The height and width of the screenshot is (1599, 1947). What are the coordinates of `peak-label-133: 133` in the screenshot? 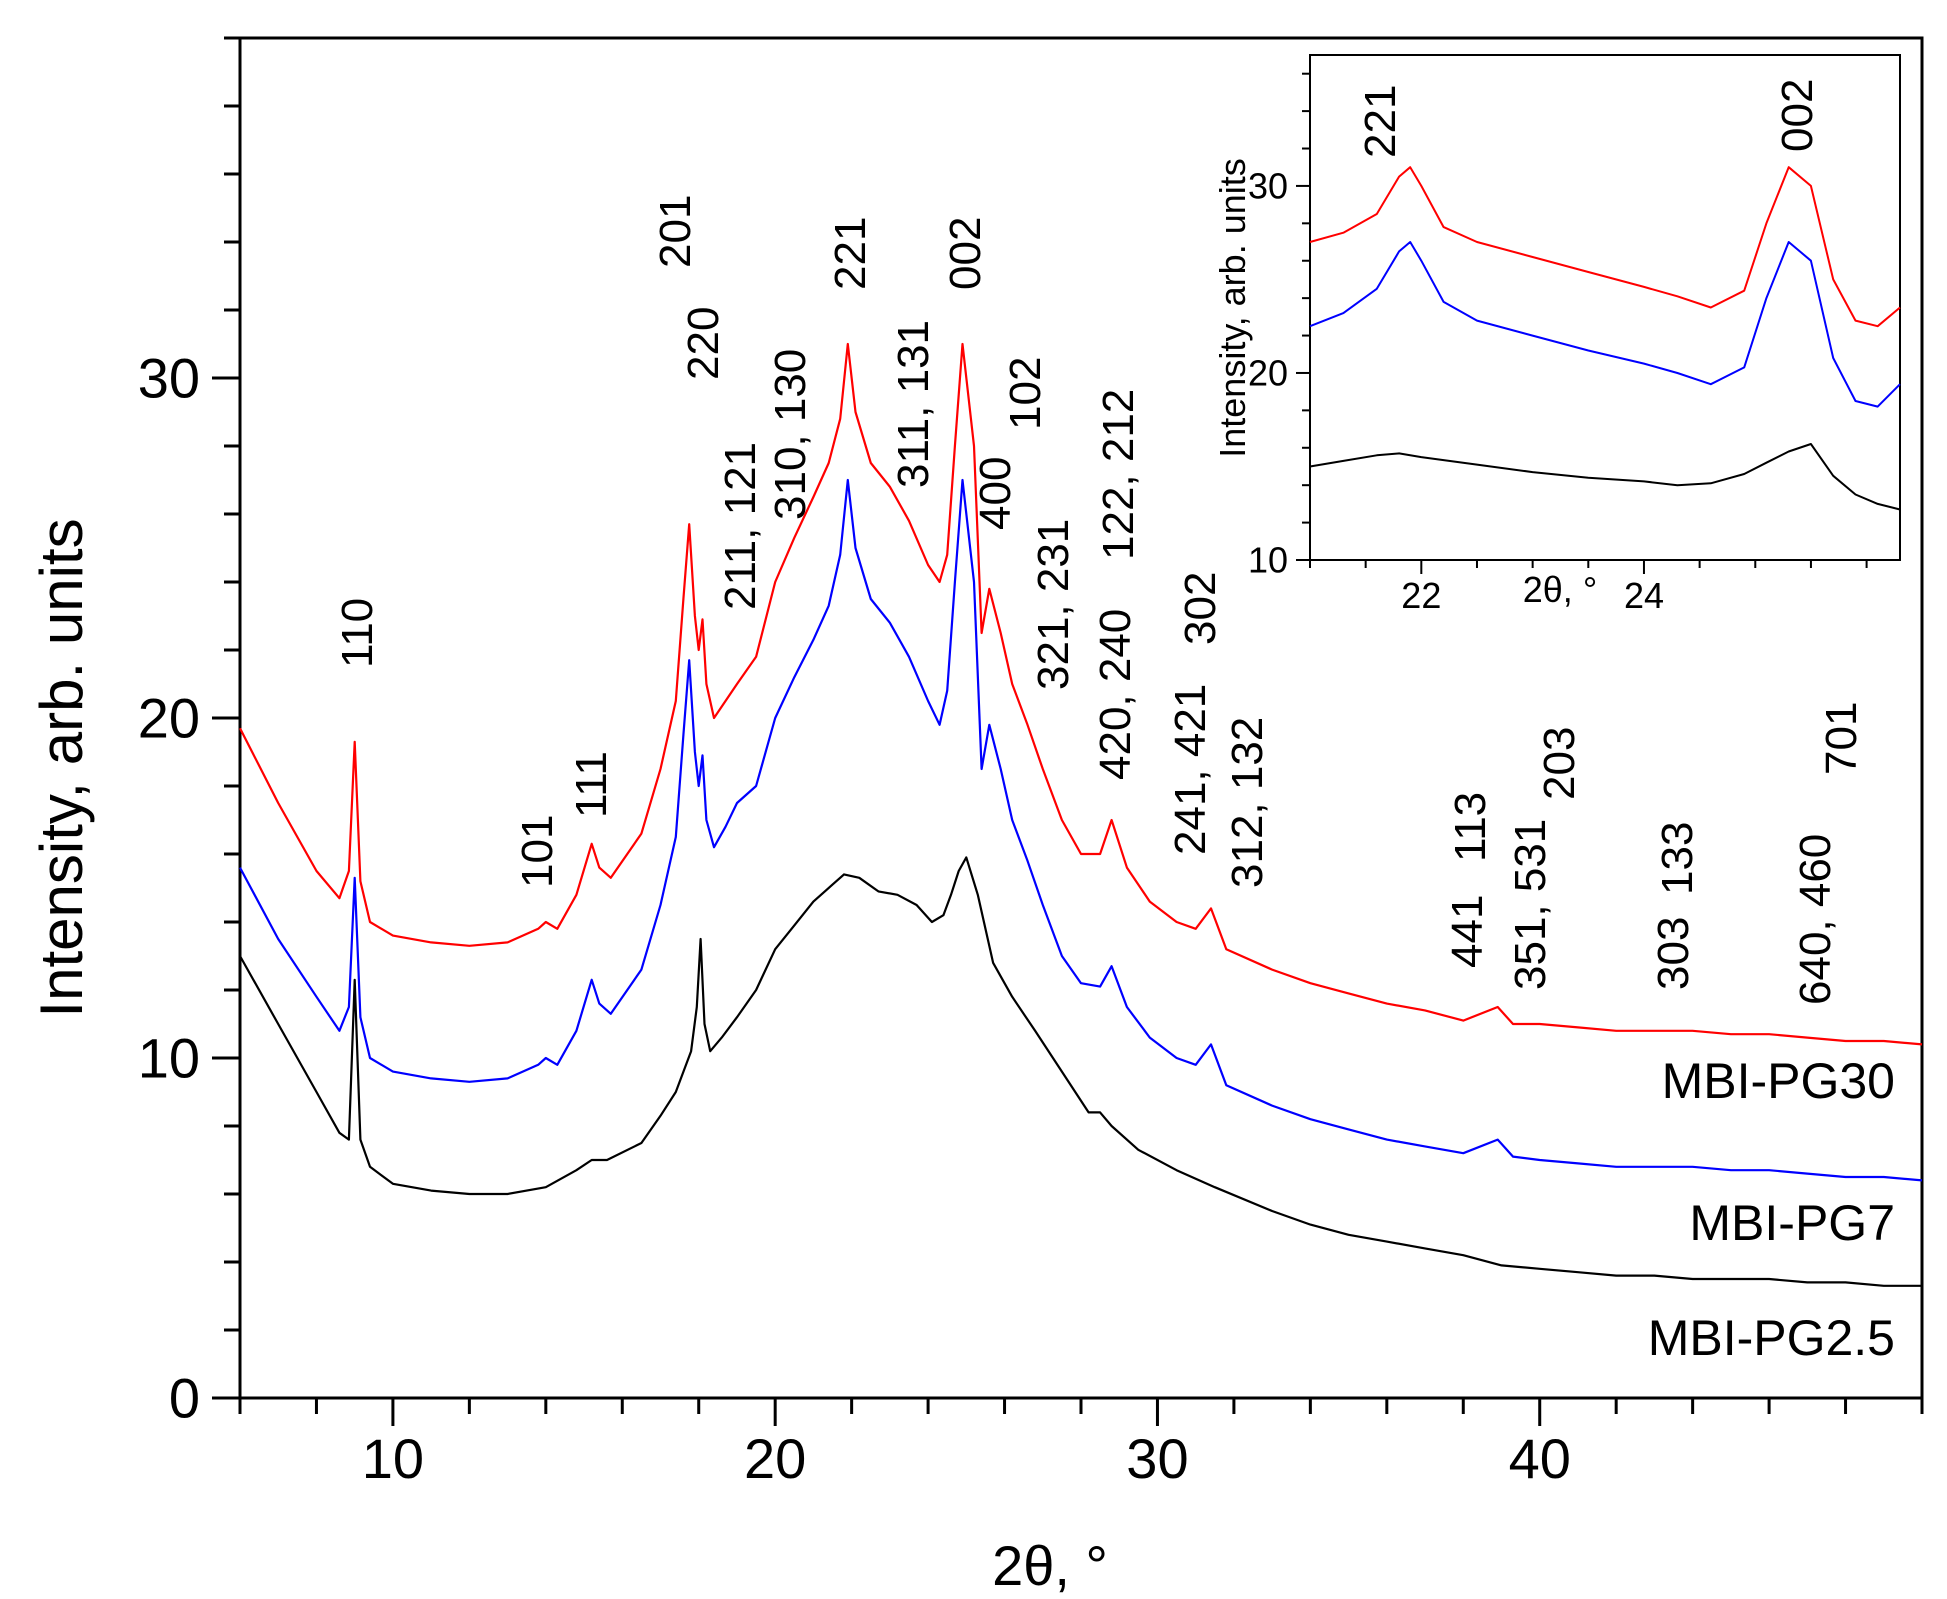 It's located at (1677, 858).